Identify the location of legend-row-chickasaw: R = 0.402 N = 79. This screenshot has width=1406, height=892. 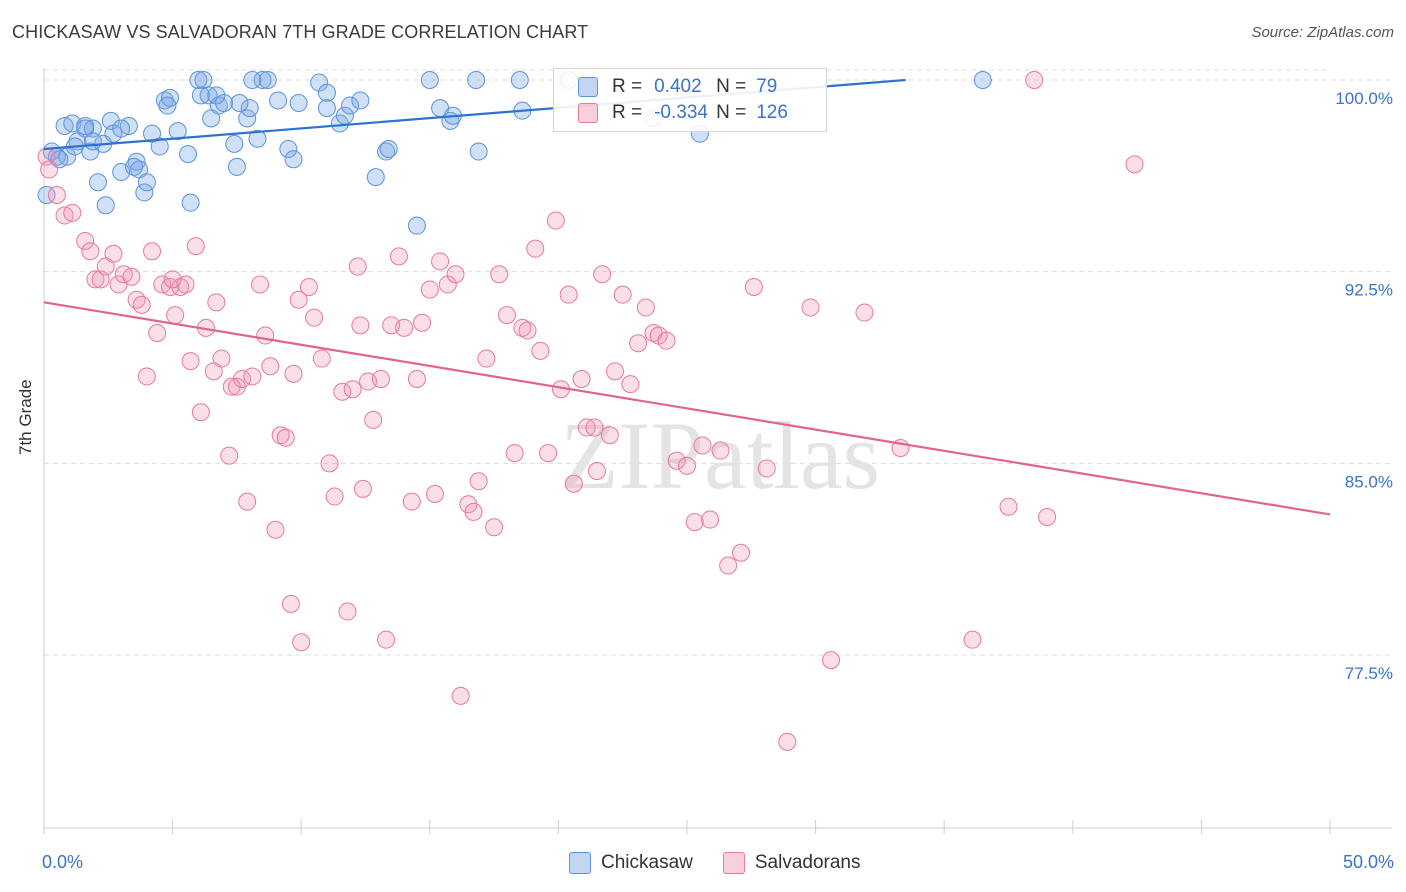
(677, 87).